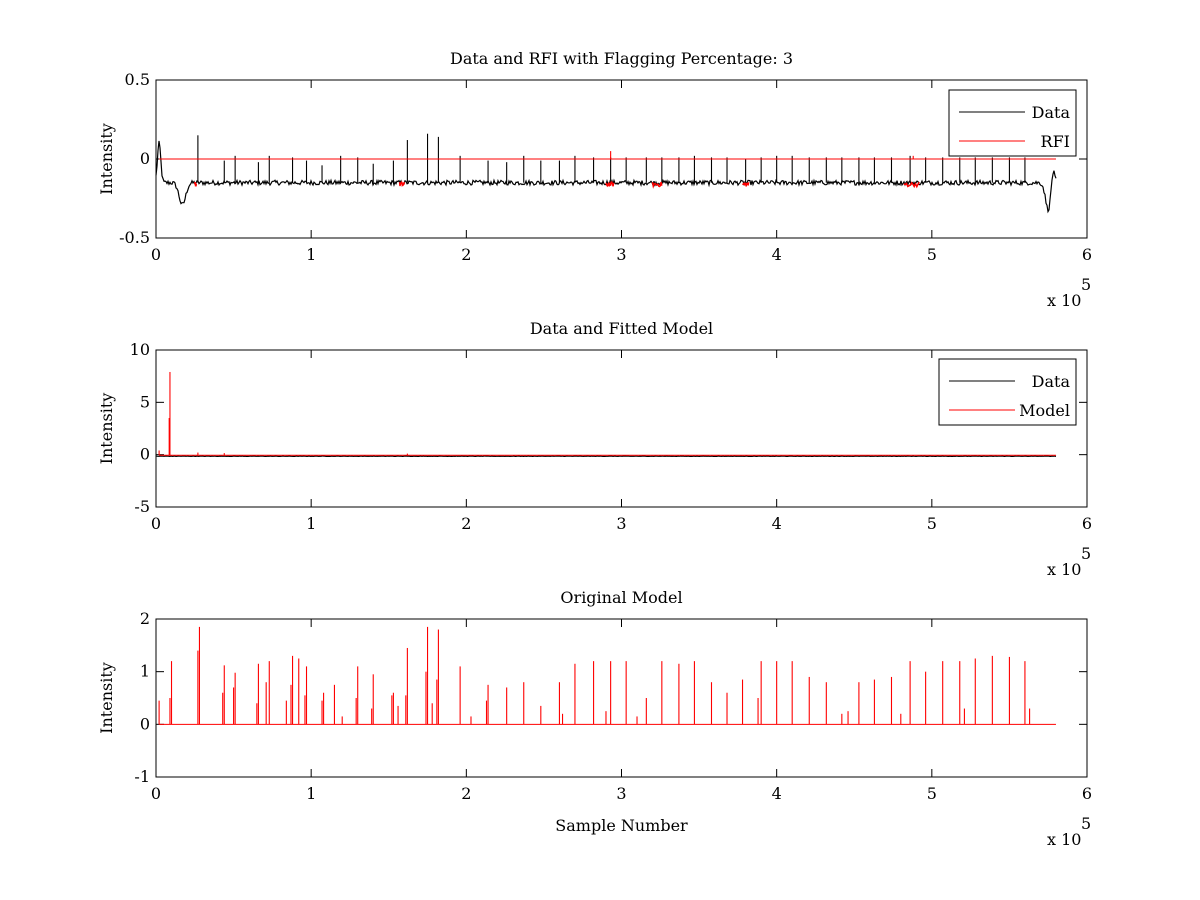 The width and height of the screenshot is (1200, 900). What do you see at coordinates (134, 237) in the screenshot?
I see `y-tick-label: -0.5` at bounding box center [134, 237].